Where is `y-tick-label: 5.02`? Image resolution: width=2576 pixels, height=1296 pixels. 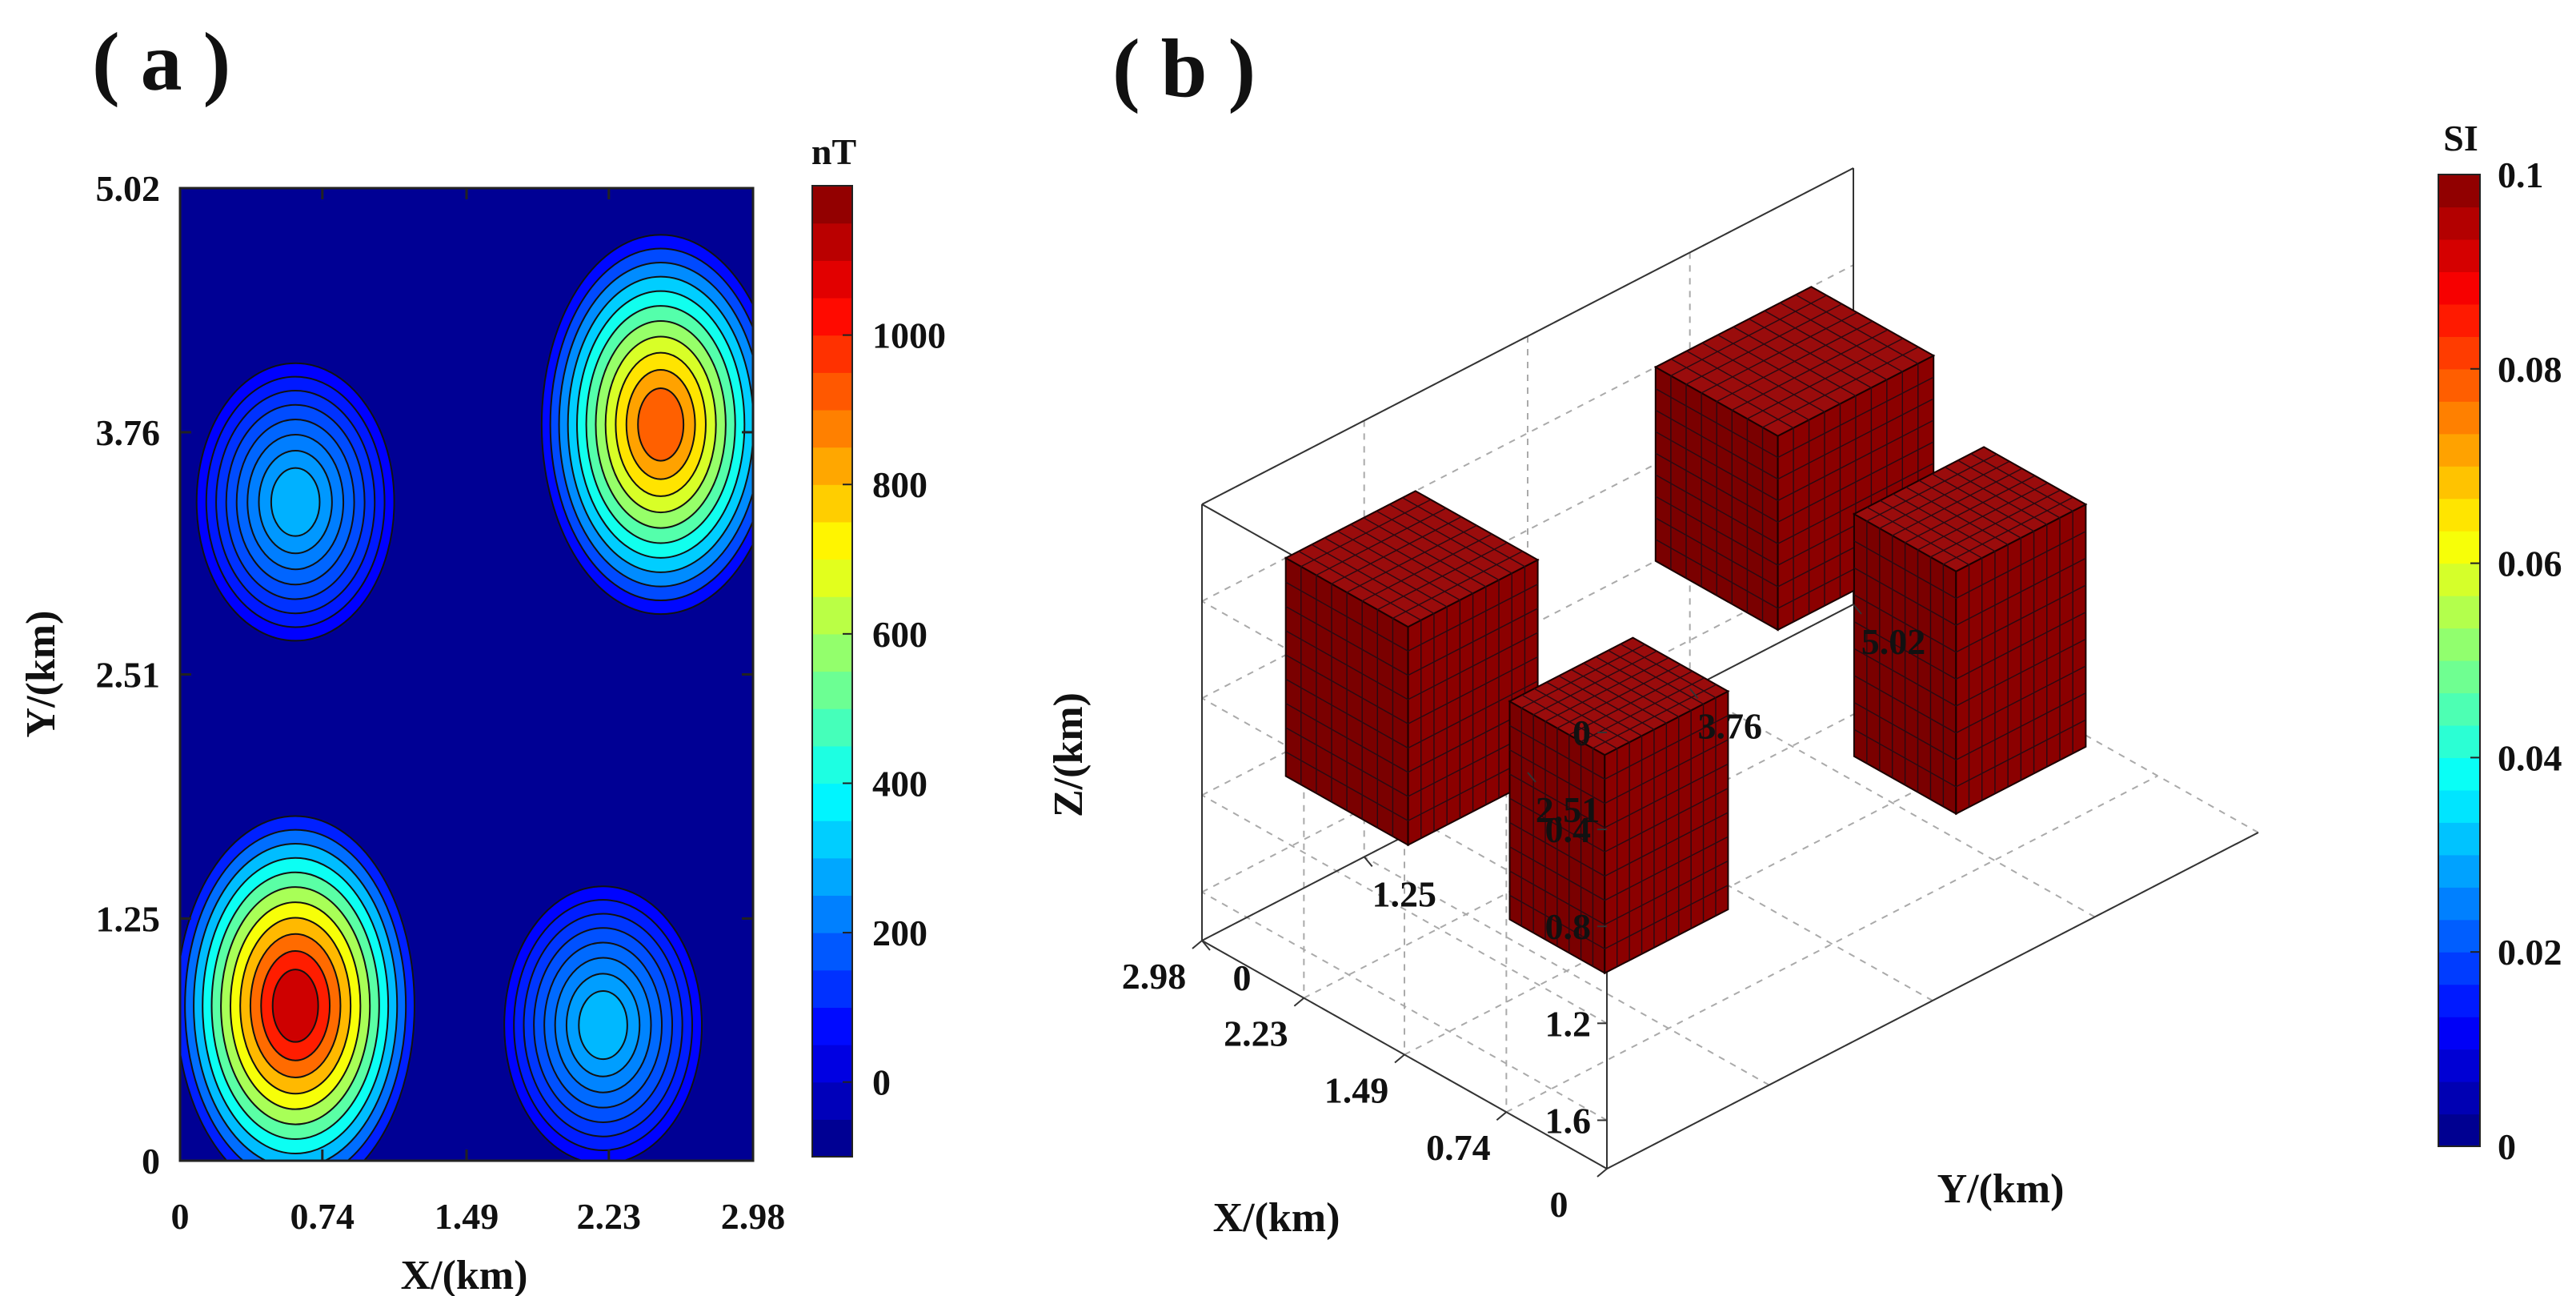
y-tick-label: 5.02 is located at coordinates (128, 189).